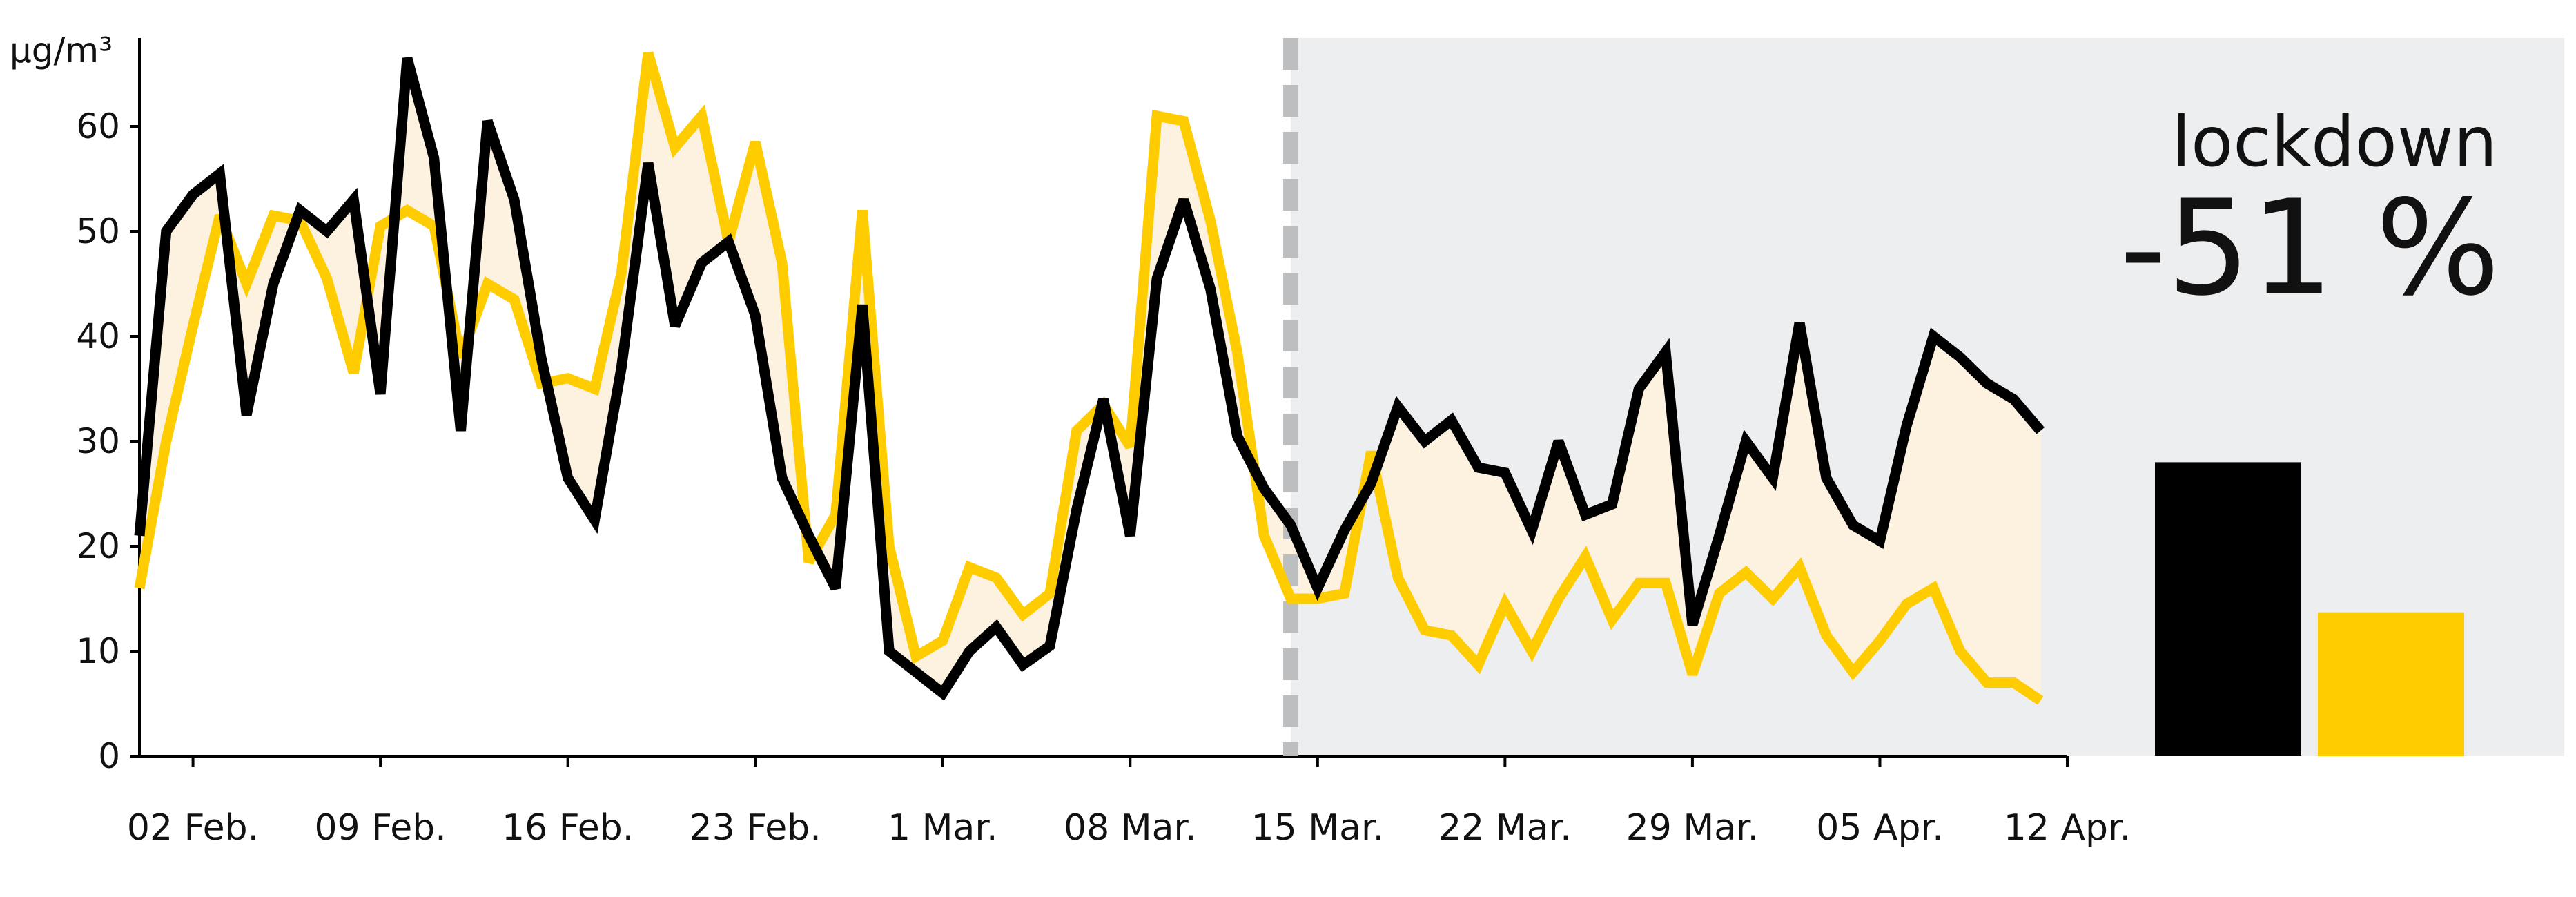  I want to click on y-tick-label: 30, so click(98, 441).